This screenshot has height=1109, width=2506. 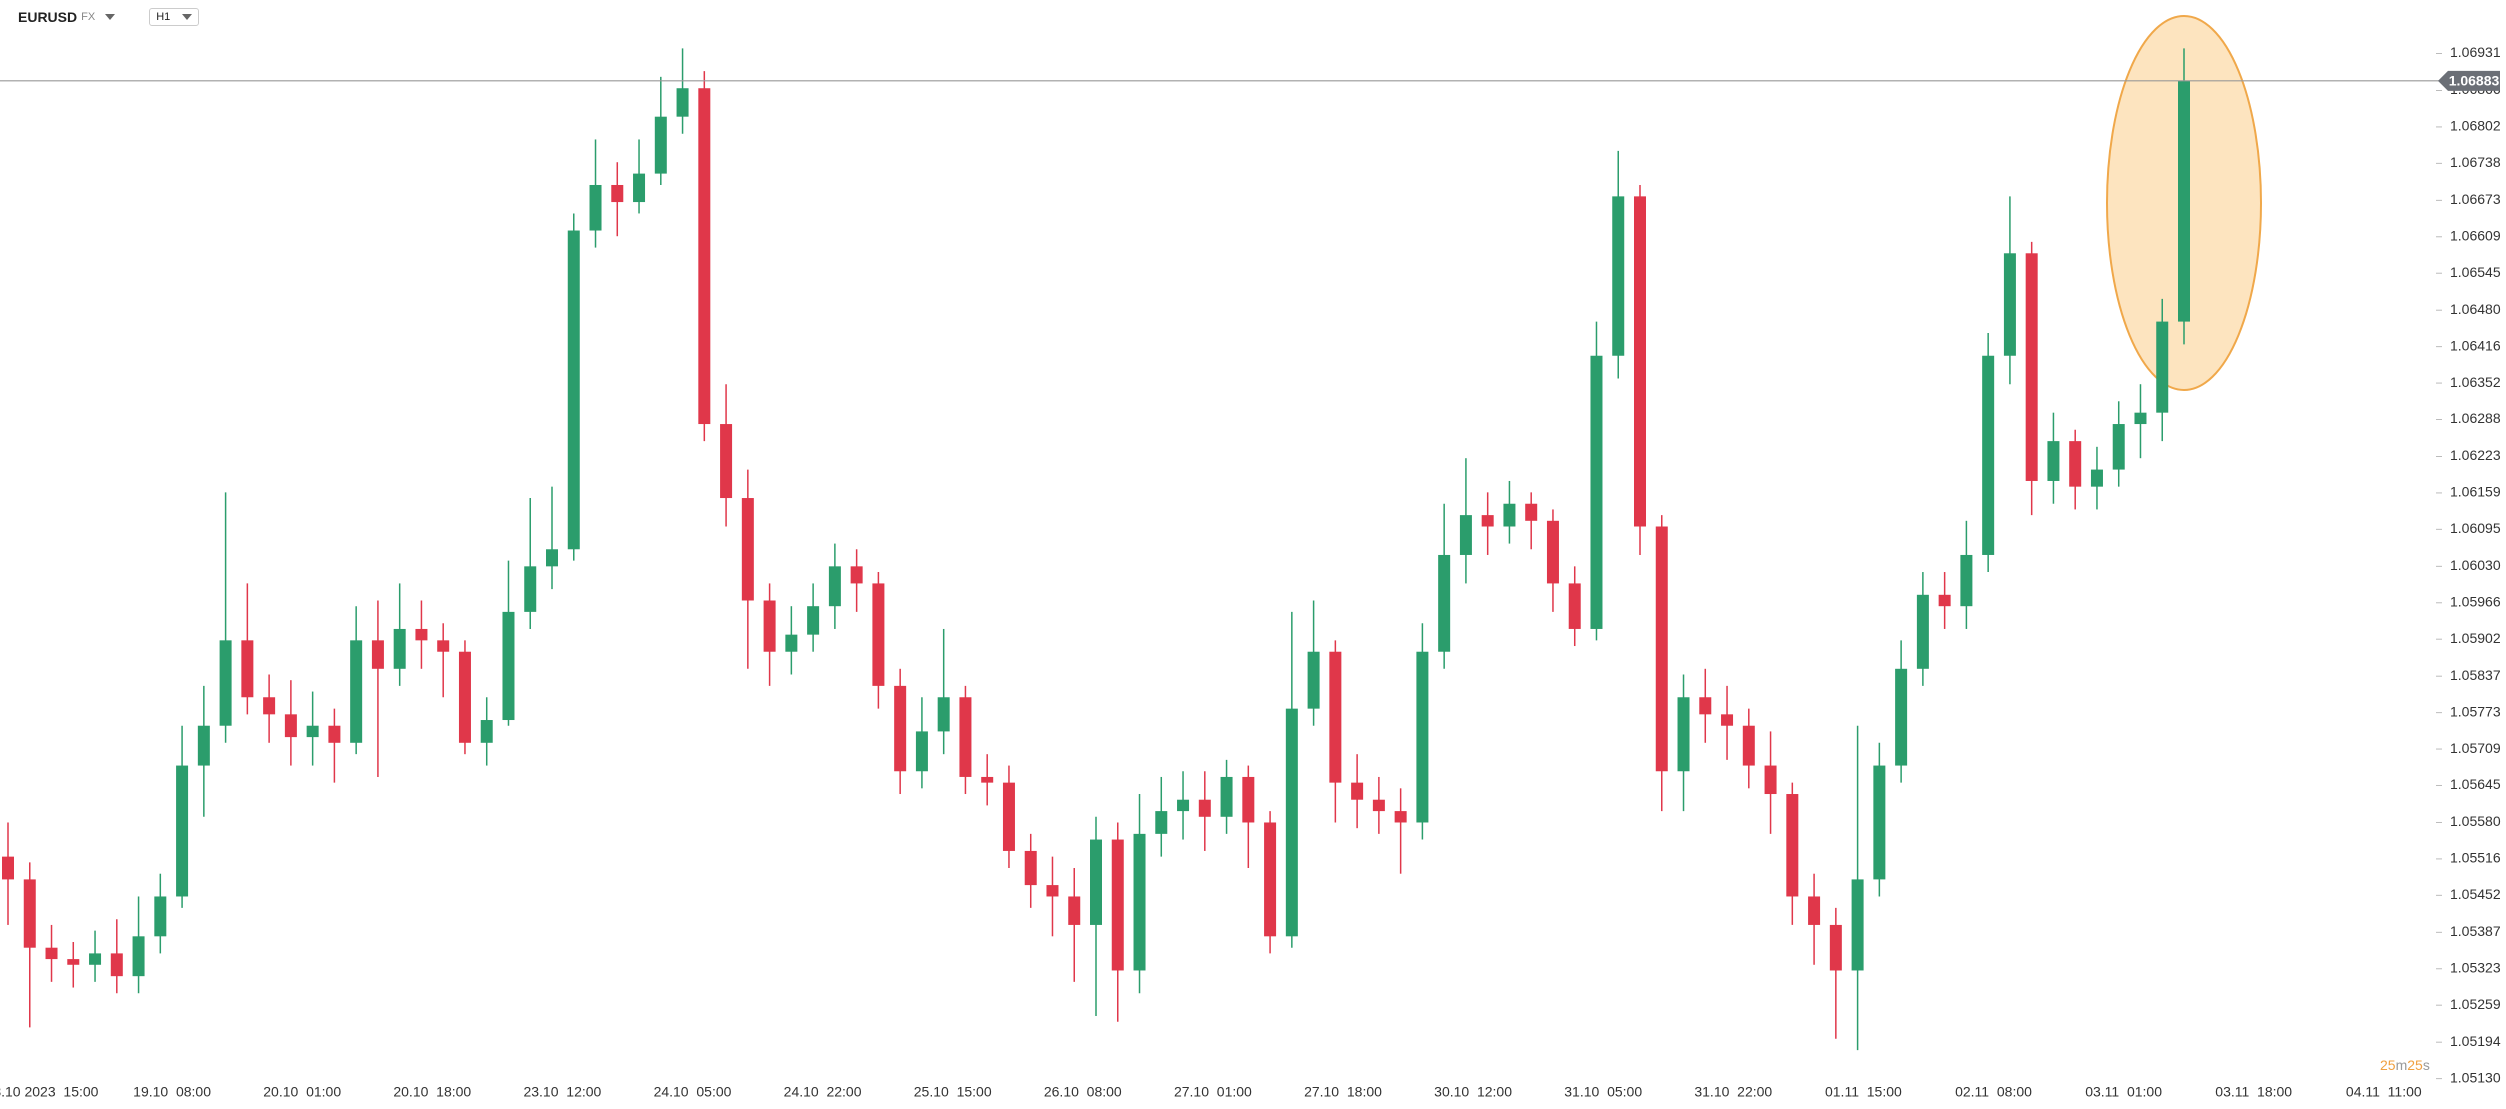 I want to click on timeframe: H1, so click(x=163, y=17).